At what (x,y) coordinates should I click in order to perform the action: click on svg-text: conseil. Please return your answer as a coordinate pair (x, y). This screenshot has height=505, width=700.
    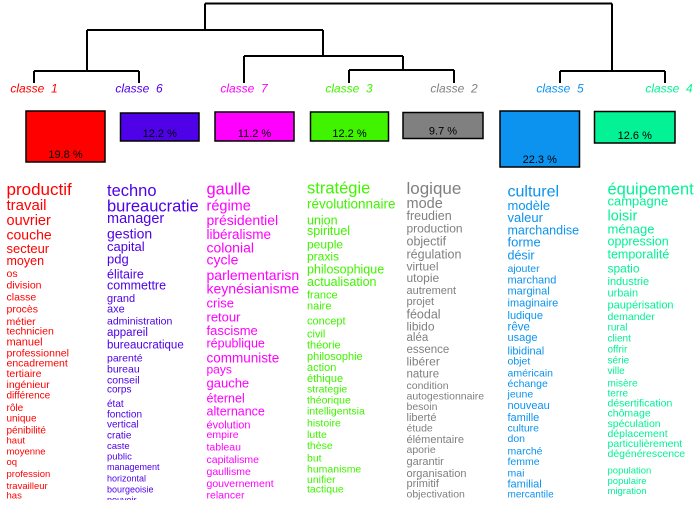
    Looking at the image, I should click on (123, 380).